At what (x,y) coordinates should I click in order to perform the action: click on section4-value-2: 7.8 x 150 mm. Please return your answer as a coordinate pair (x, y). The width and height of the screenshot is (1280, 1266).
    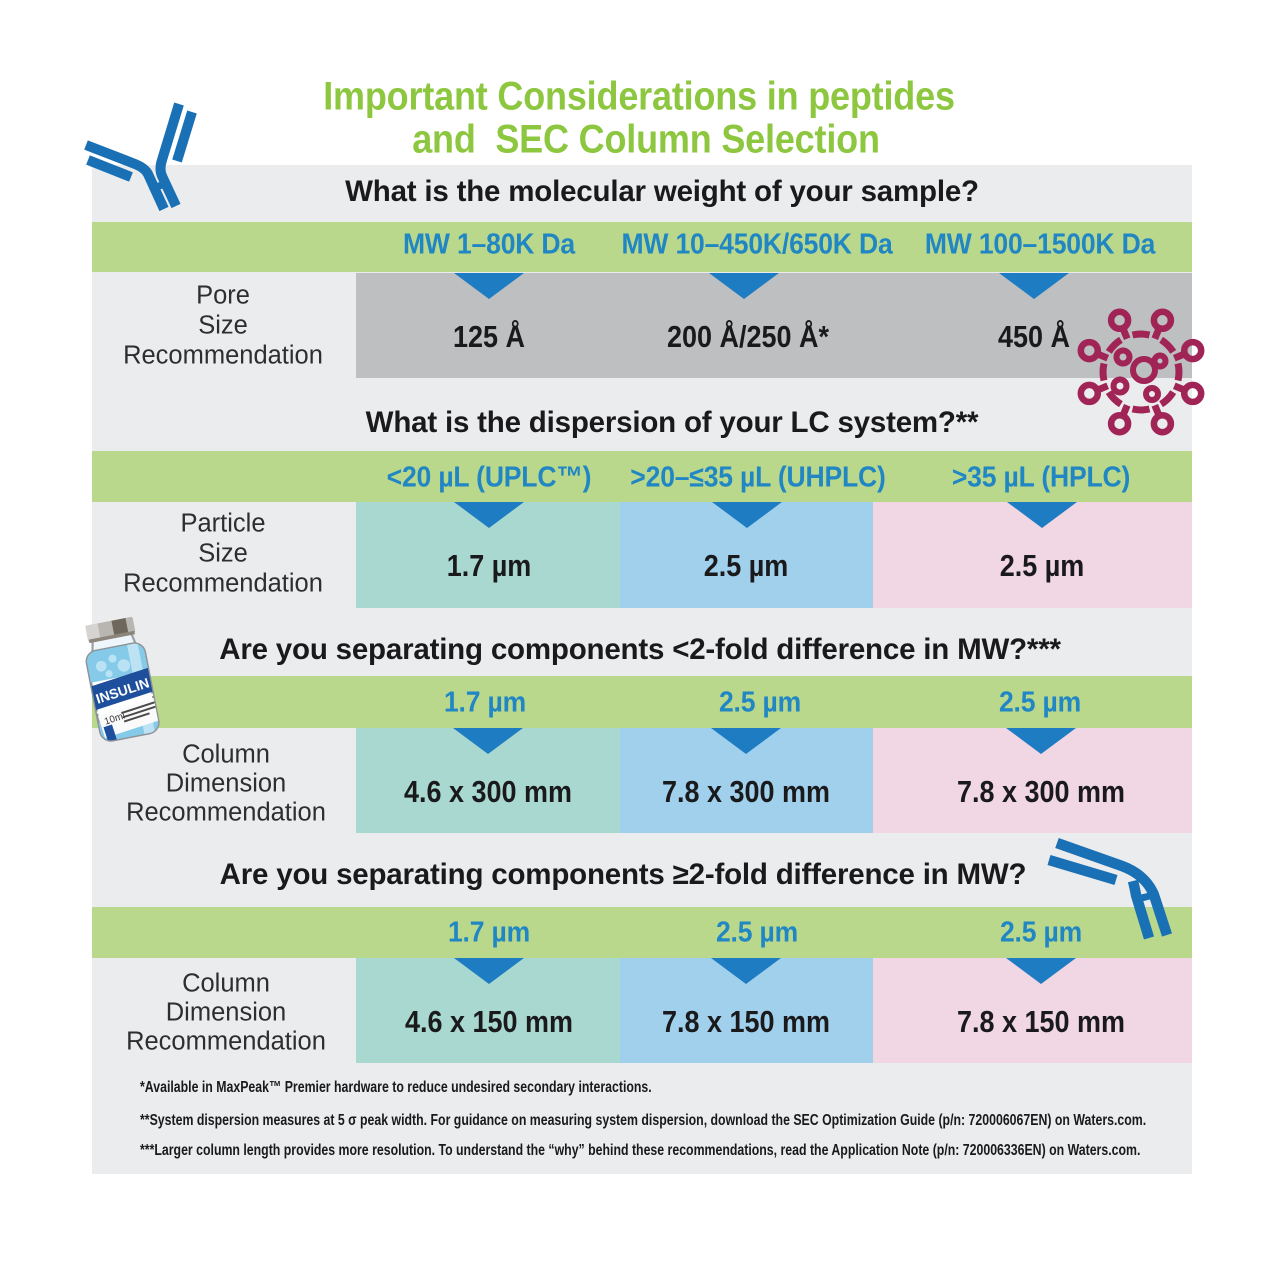
    Looking at the image, I should click on (746, 1021).